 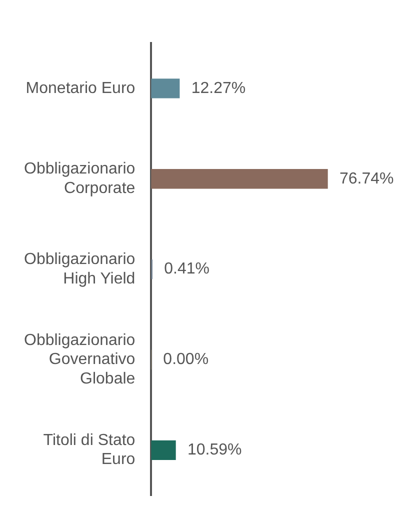 I want to click on y-tick-label: Monetario Euro, so click(x=81, y=88).